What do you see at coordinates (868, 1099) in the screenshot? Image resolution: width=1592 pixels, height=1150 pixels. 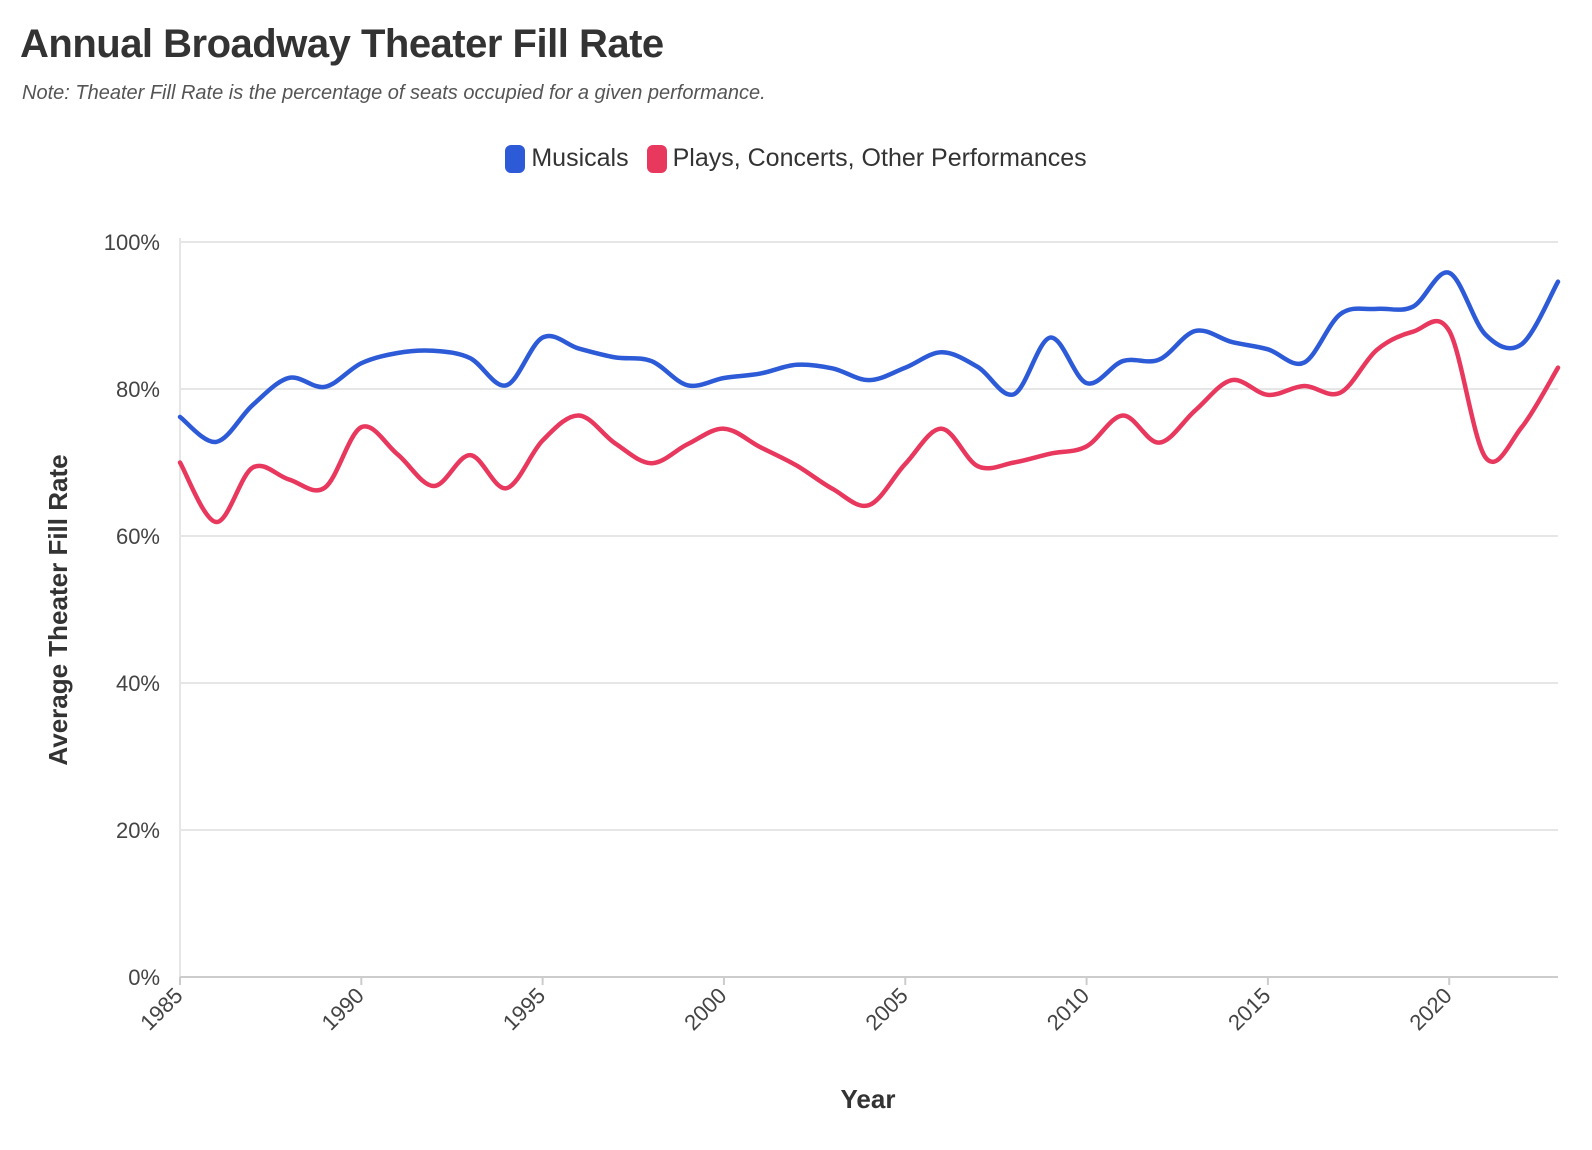 I see `x-axis-title: Year` at bounding box center [868, 1099].